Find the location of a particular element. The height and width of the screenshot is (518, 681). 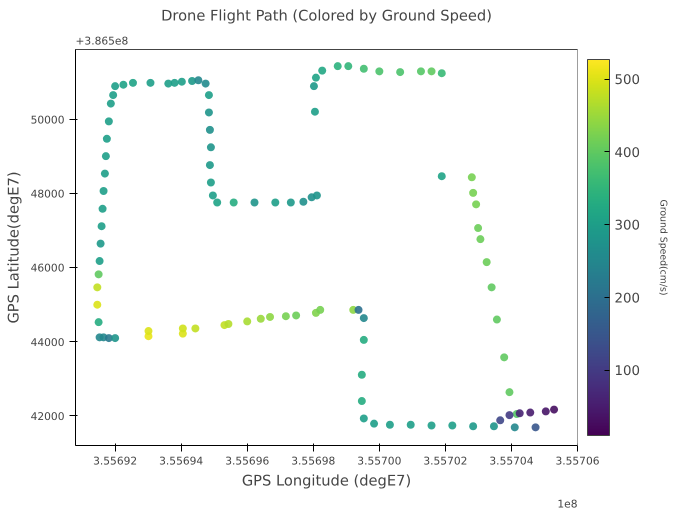

text: +3.865e8 is located at coordinates (102, 41).